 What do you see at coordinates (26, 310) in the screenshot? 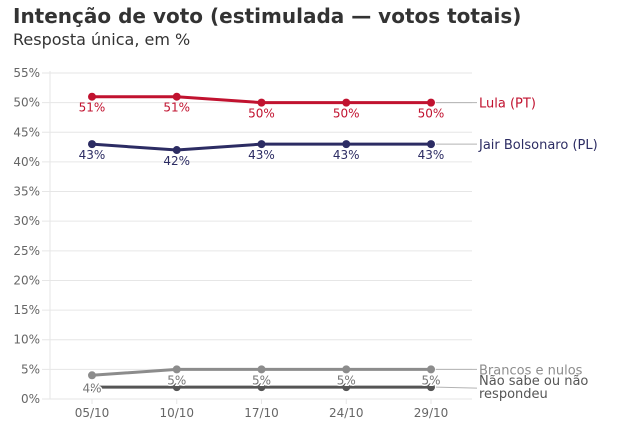
I see `y-tick-label: 15%` at bounding box center [26, 310].